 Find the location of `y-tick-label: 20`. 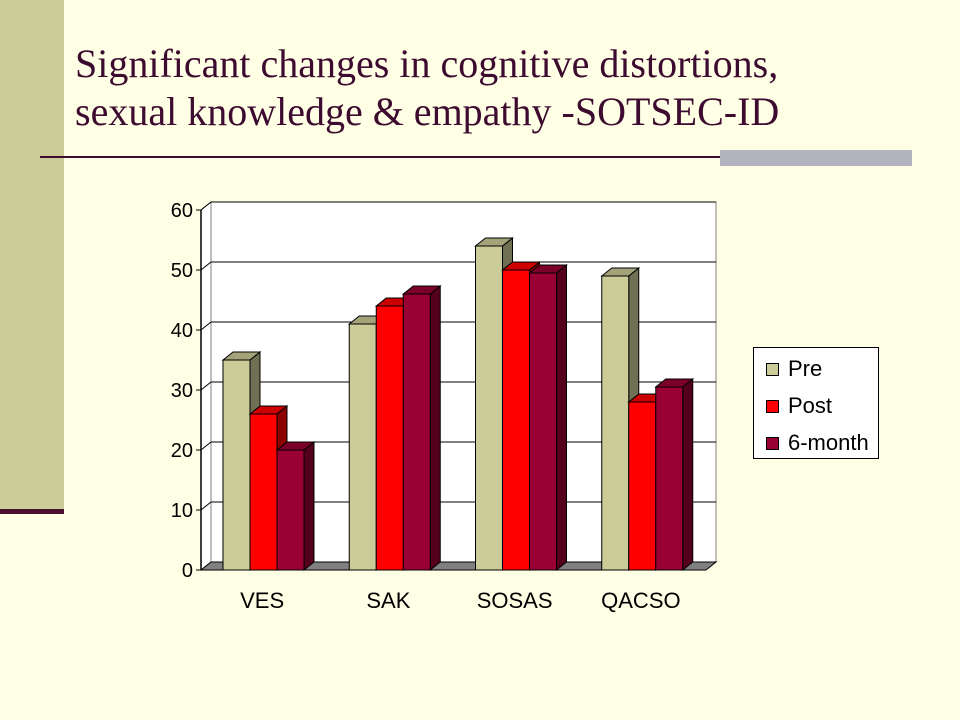

y-tick-label: 20 is located at coordinates (182, 451).